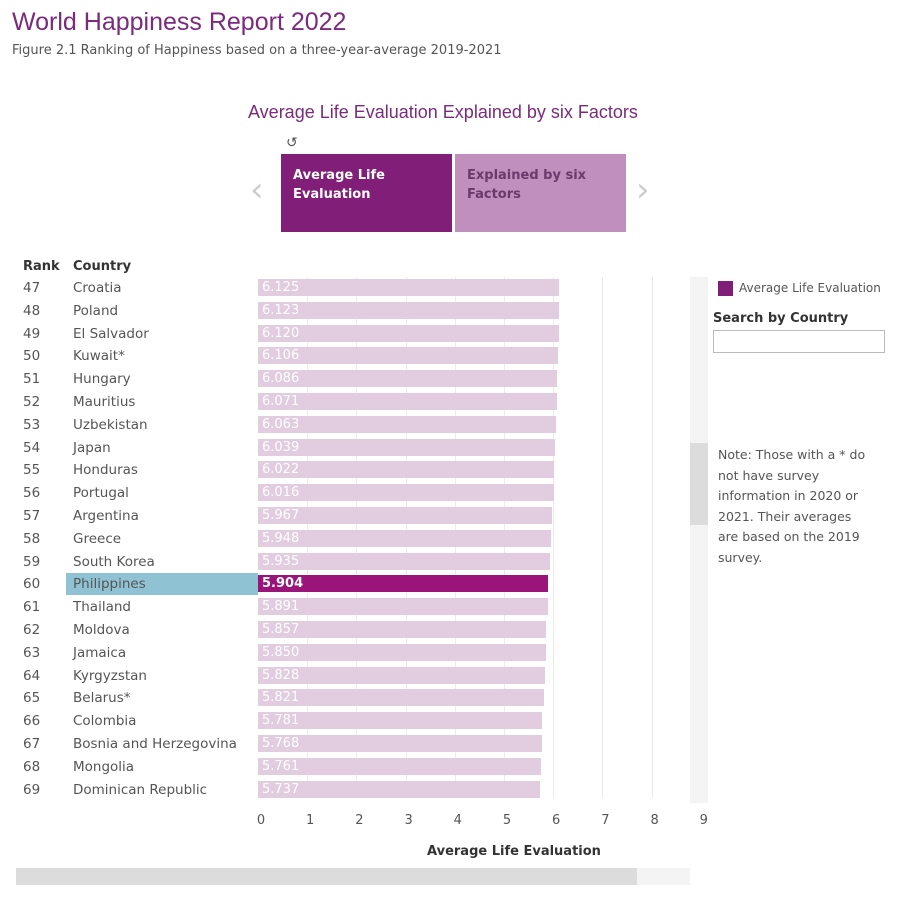 The image size is (900, 903). I want to click on country-cell: Bosnia and Herzegovina, so click(155, 744).